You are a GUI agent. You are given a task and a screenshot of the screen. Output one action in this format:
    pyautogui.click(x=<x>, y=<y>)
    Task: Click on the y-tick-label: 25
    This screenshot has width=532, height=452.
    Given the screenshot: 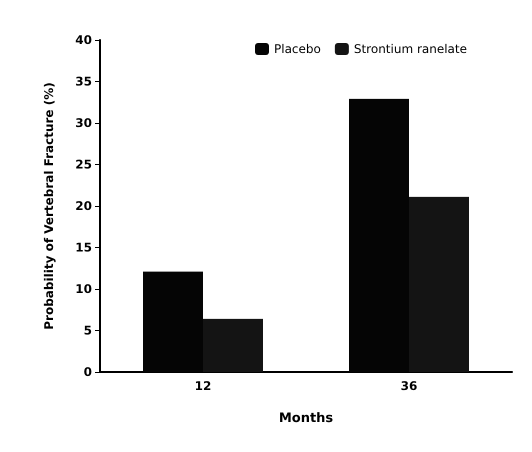 What is the action you would take?
    pyautogui.click(x=83, y=165)
    